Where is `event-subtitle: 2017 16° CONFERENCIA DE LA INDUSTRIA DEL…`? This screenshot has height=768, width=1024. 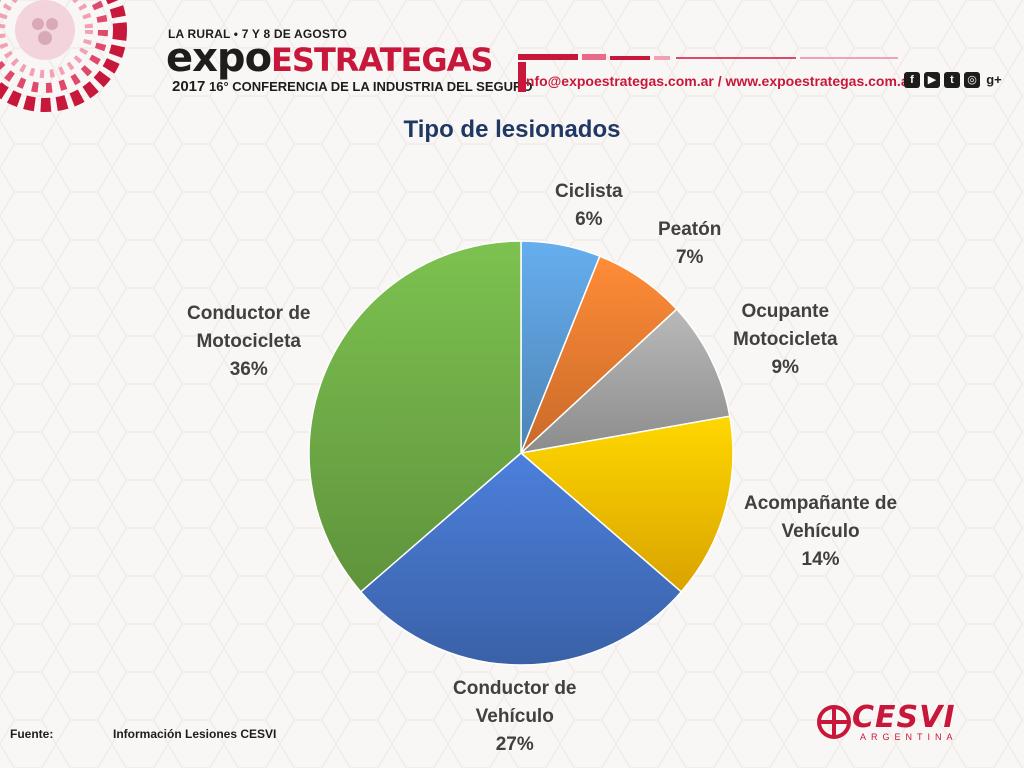 event-subtitle: 2017 16° CONFERENCIA DE LA INDUSTRIA DEL… is located at coordinates (352, 86).